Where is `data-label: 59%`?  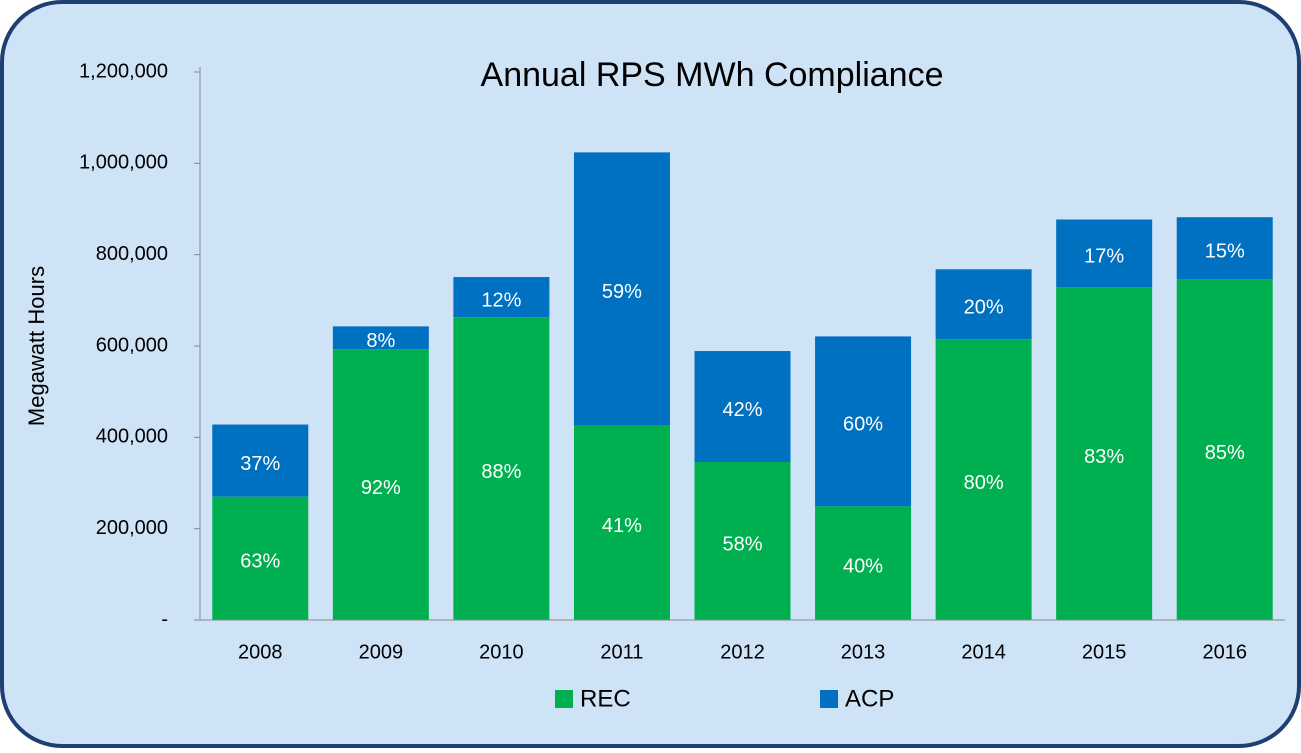 data-label: 59% is located at coordinates (622, 292).